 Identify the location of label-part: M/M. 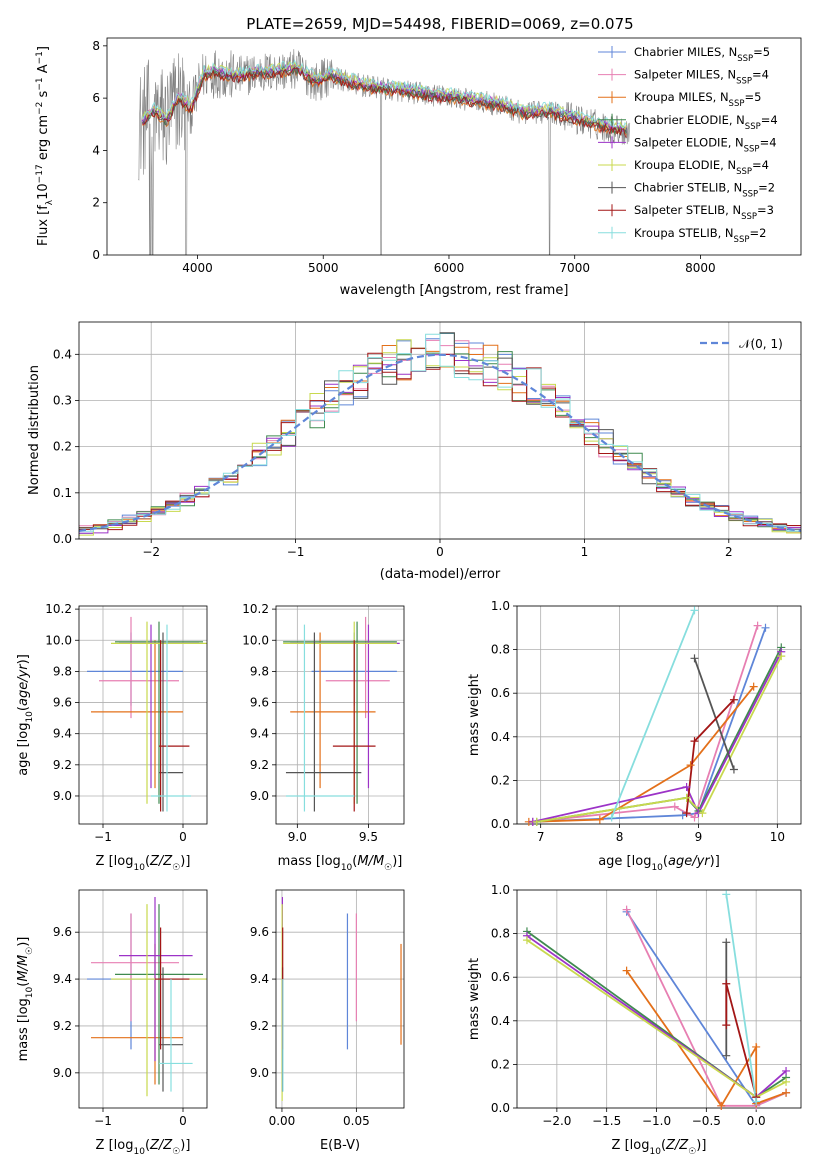
(370, 861).